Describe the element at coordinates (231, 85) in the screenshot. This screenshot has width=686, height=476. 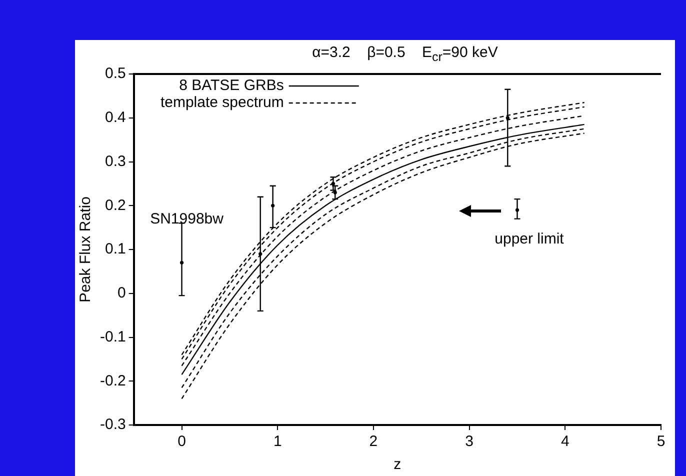
I see `legend-label: 8 BATSE GRBs` at that location.